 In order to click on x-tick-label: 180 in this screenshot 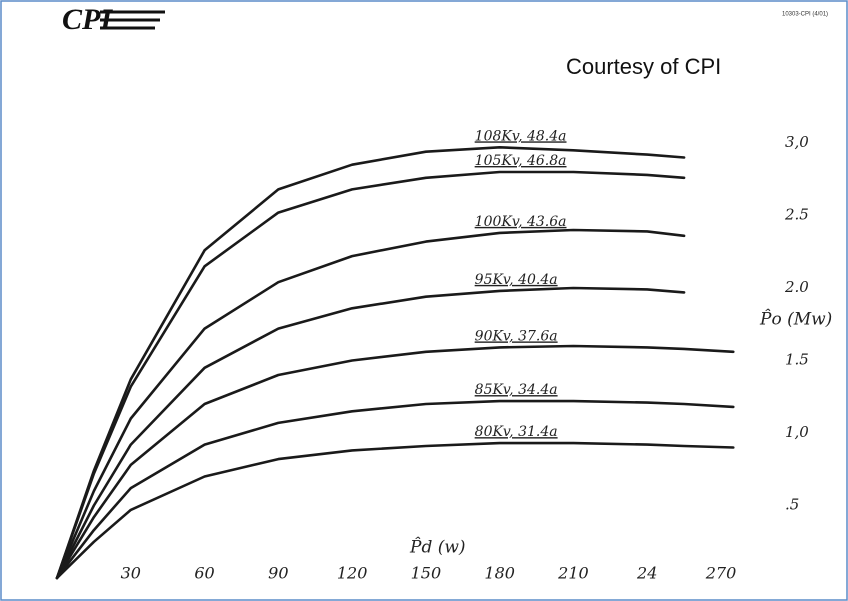, I will do `click(499, 573)`.